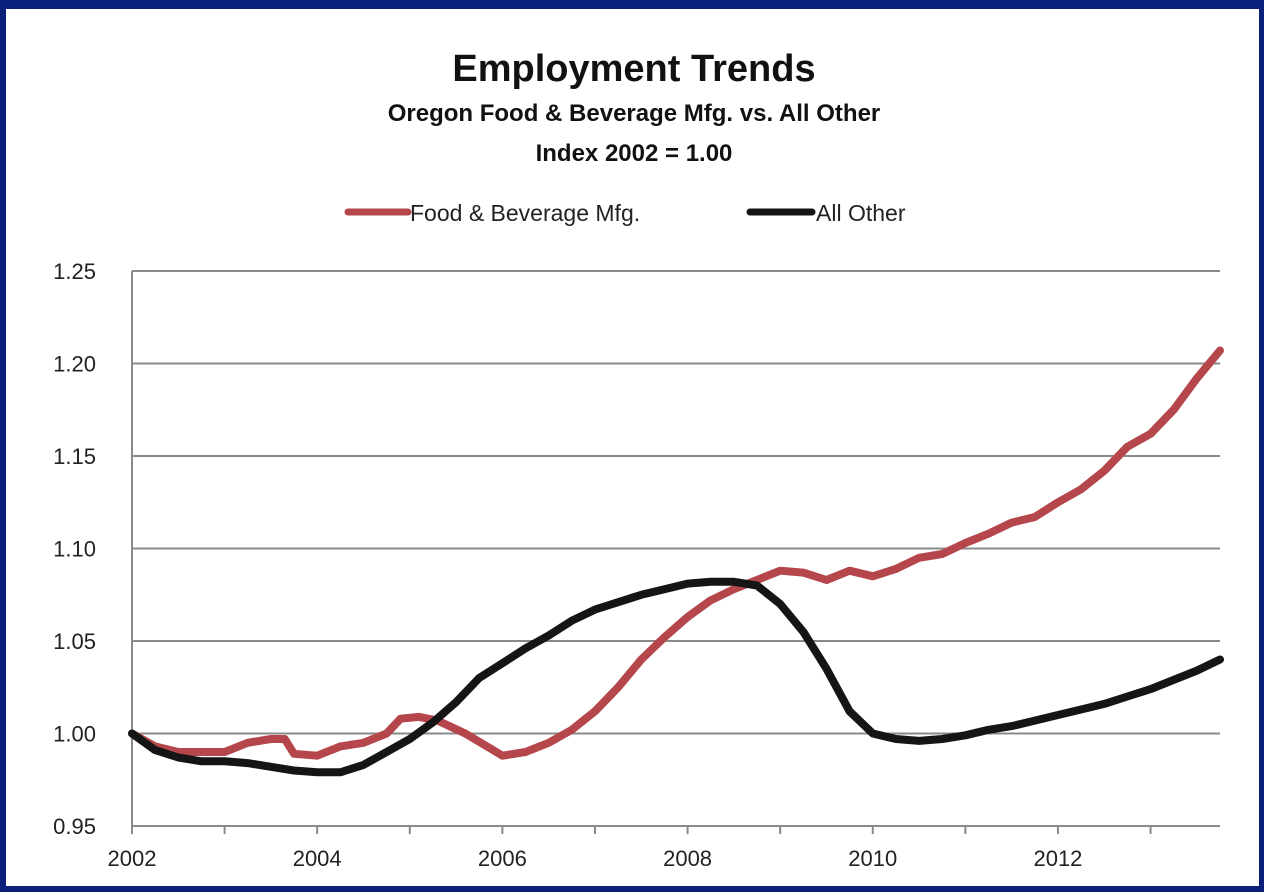  Describe the element at coordinates (74, 734) in the screenshot. I see `y-tick-label: 1.00` at that location.